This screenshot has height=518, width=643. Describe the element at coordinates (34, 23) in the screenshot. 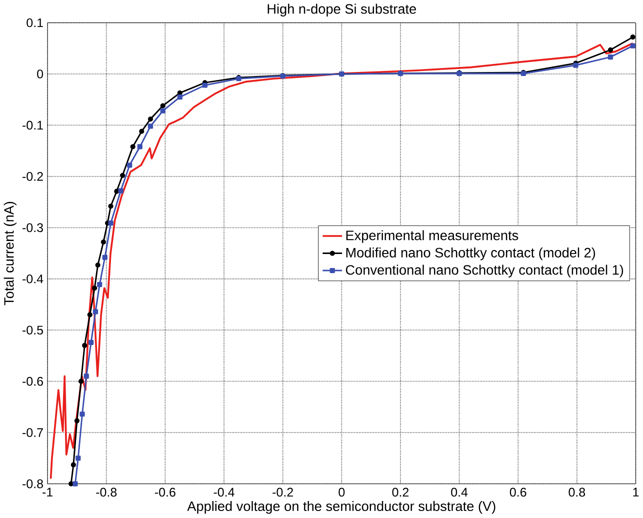

I see `y-tick-label: 0.1` at that location.